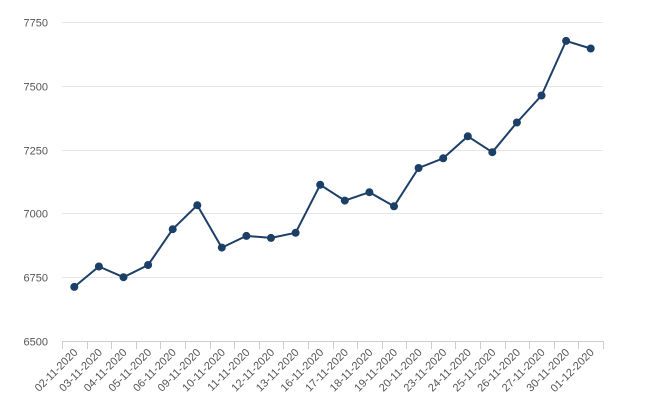  Describe the element at coordinates (36, 24) in the screenshot. I see `y-tick-label: 7750` at that location.